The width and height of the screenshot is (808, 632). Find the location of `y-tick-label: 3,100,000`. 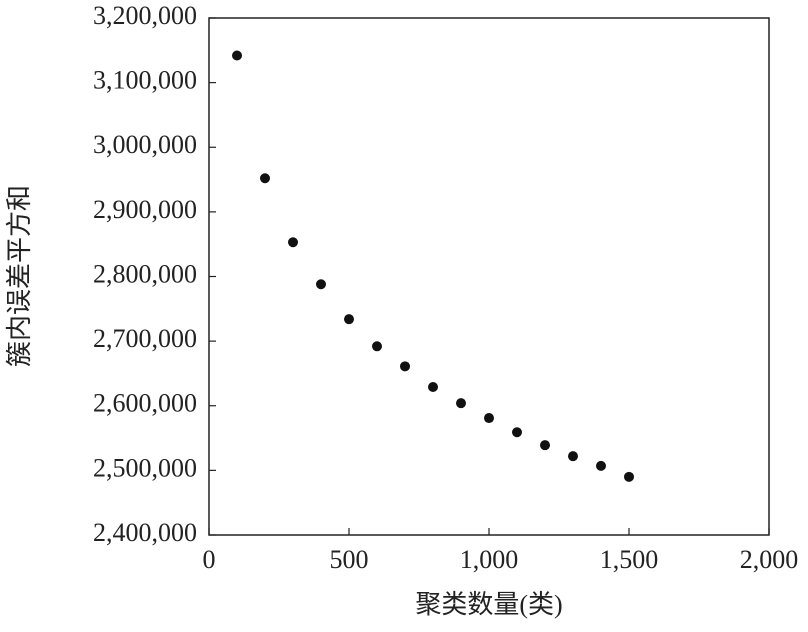

y-tick-label: 3,100,000 is located at coordinates (145, 80).